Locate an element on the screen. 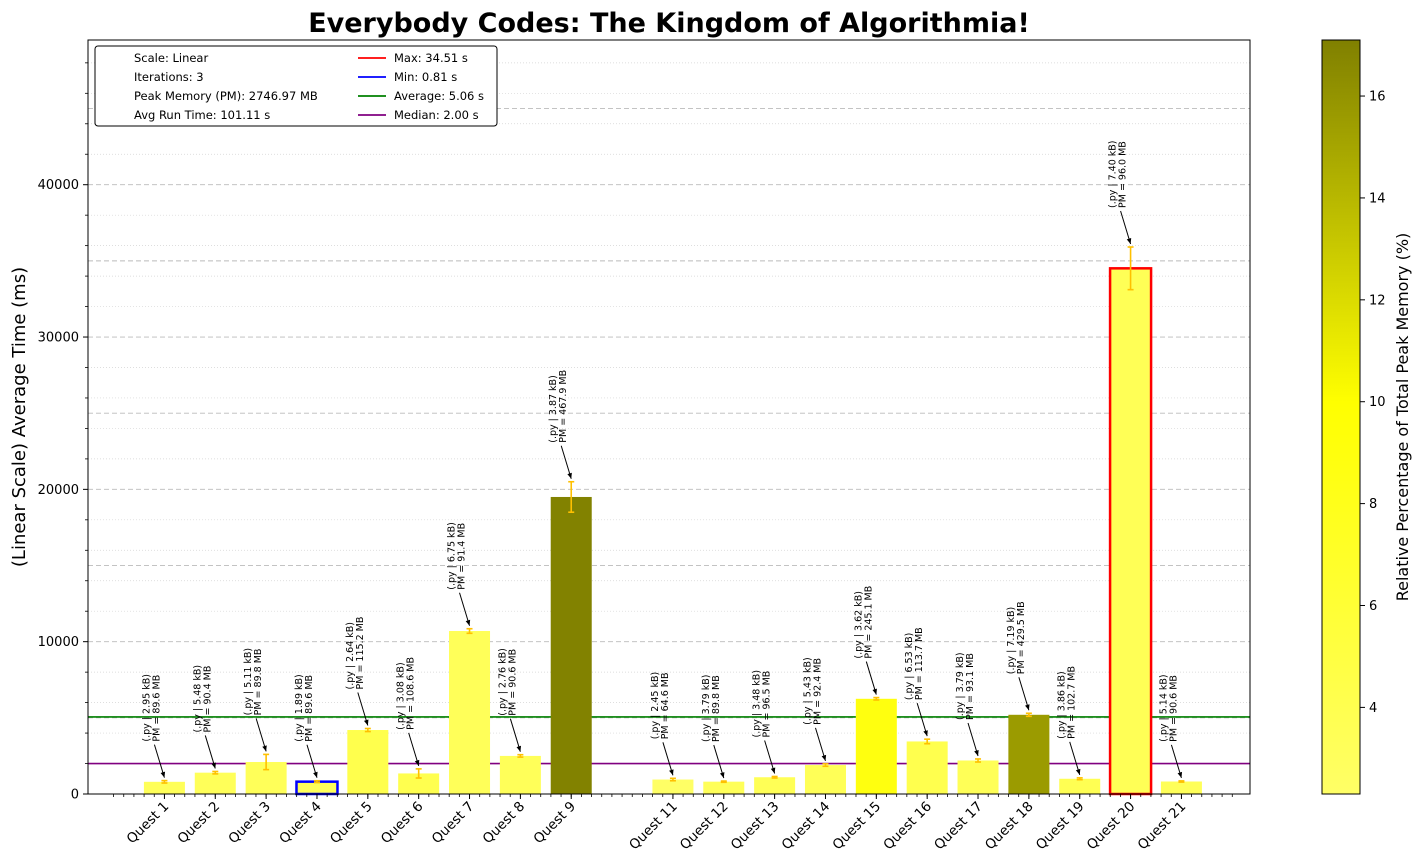 The height and width of the screenshot is (867, 1420). annotation-label: PM = 113.7 MB is located at coordinates (919, 663).